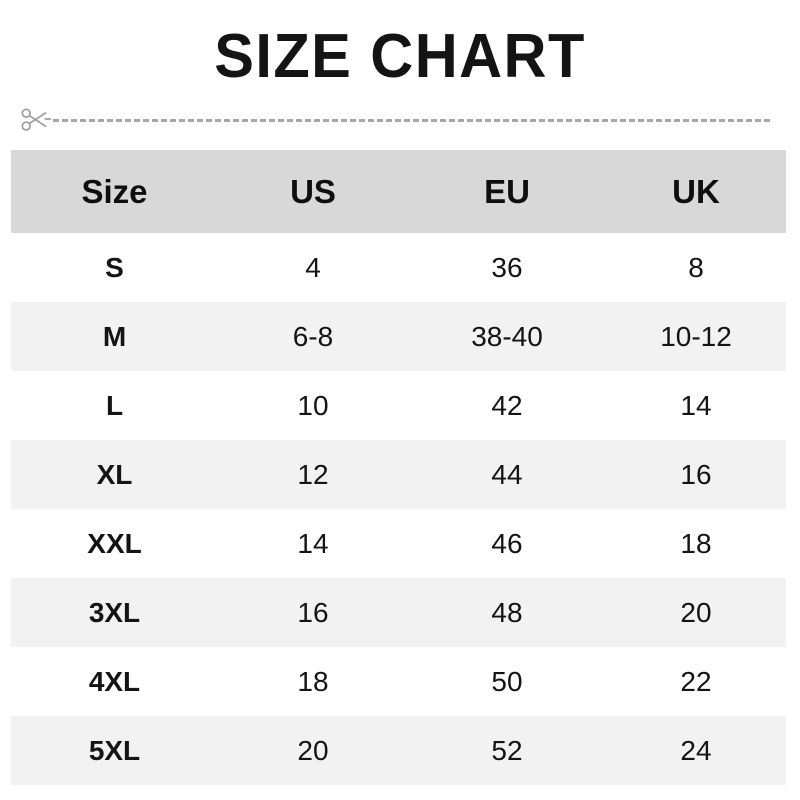 The width and height of the screenshot is (800, 800). Describe the element at coordinates (507, 750) in the screenshot. I see `cell-eu: 52` at that location.